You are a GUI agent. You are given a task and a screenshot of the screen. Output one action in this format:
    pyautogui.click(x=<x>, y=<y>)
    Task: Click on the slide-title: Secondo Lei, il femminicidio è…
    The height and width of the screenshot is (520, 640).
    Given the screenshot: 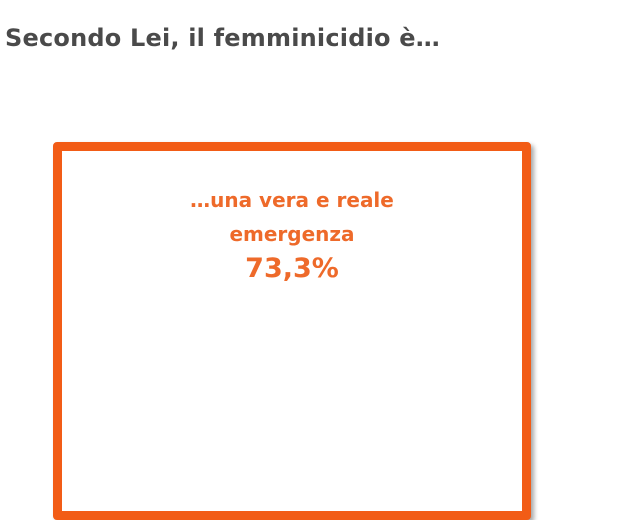 What is the action you would take?
    pyautogui.click(x=222, y=38)
    